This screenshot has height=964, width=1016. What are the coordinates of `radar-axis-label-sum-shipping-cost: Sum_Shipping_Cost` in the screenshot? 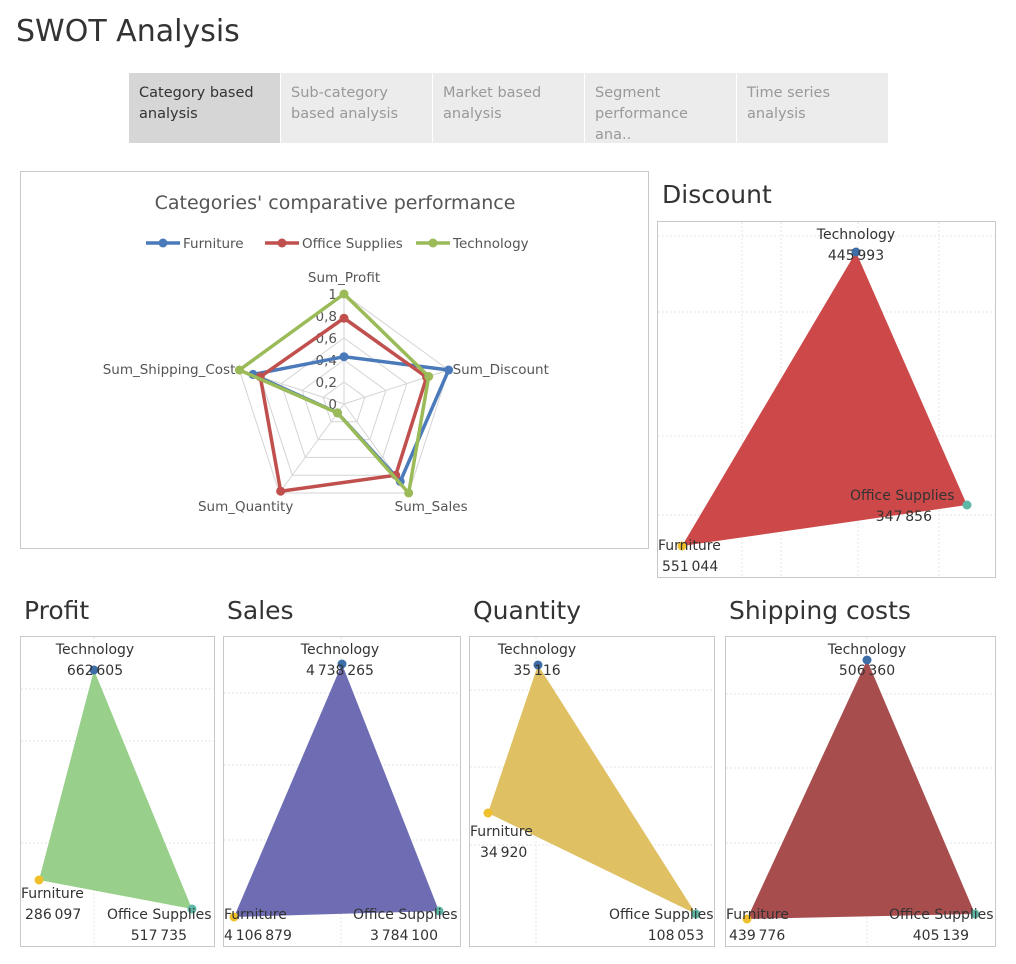 It's located at (169, 370).